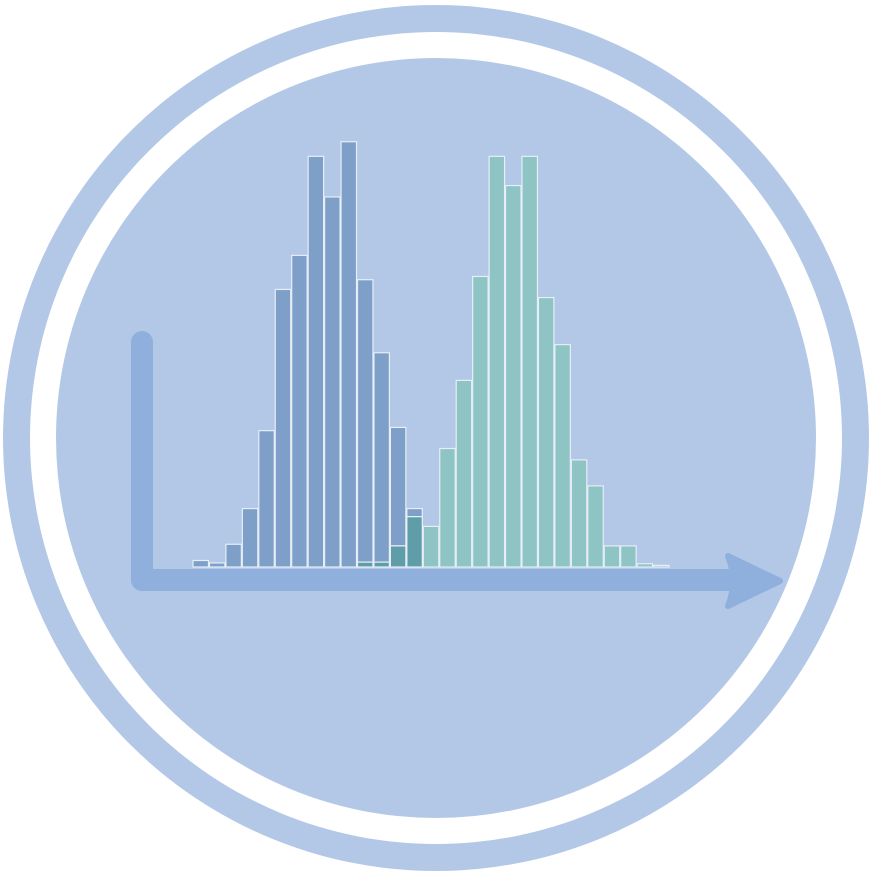  What do you see at coordinates (389, 542) in the screenshot?
I see `histogram-overlap` at bounding box center [389, 542].